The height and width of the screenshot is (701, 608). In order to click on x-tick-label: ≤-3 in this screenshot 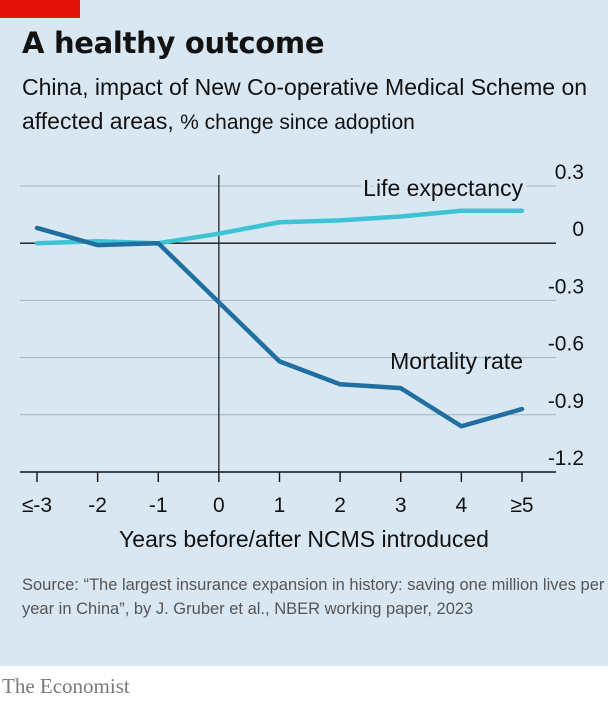, I will do `click(37, 505)`.